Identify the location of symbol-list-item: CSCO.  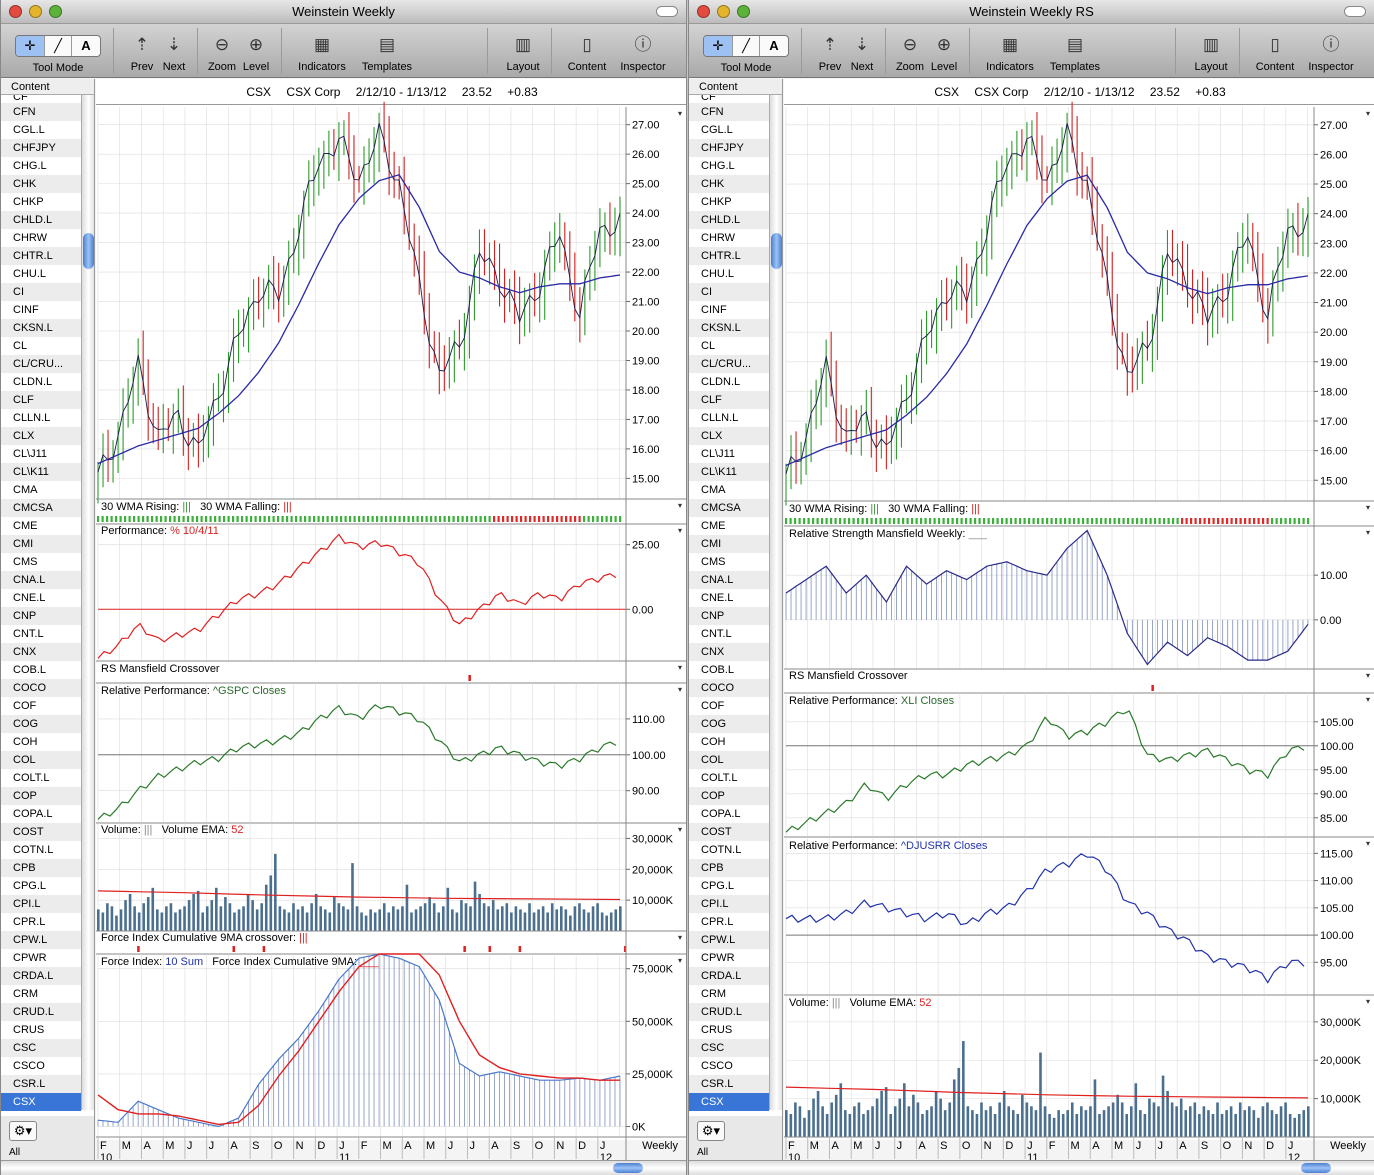
(29, 1066).